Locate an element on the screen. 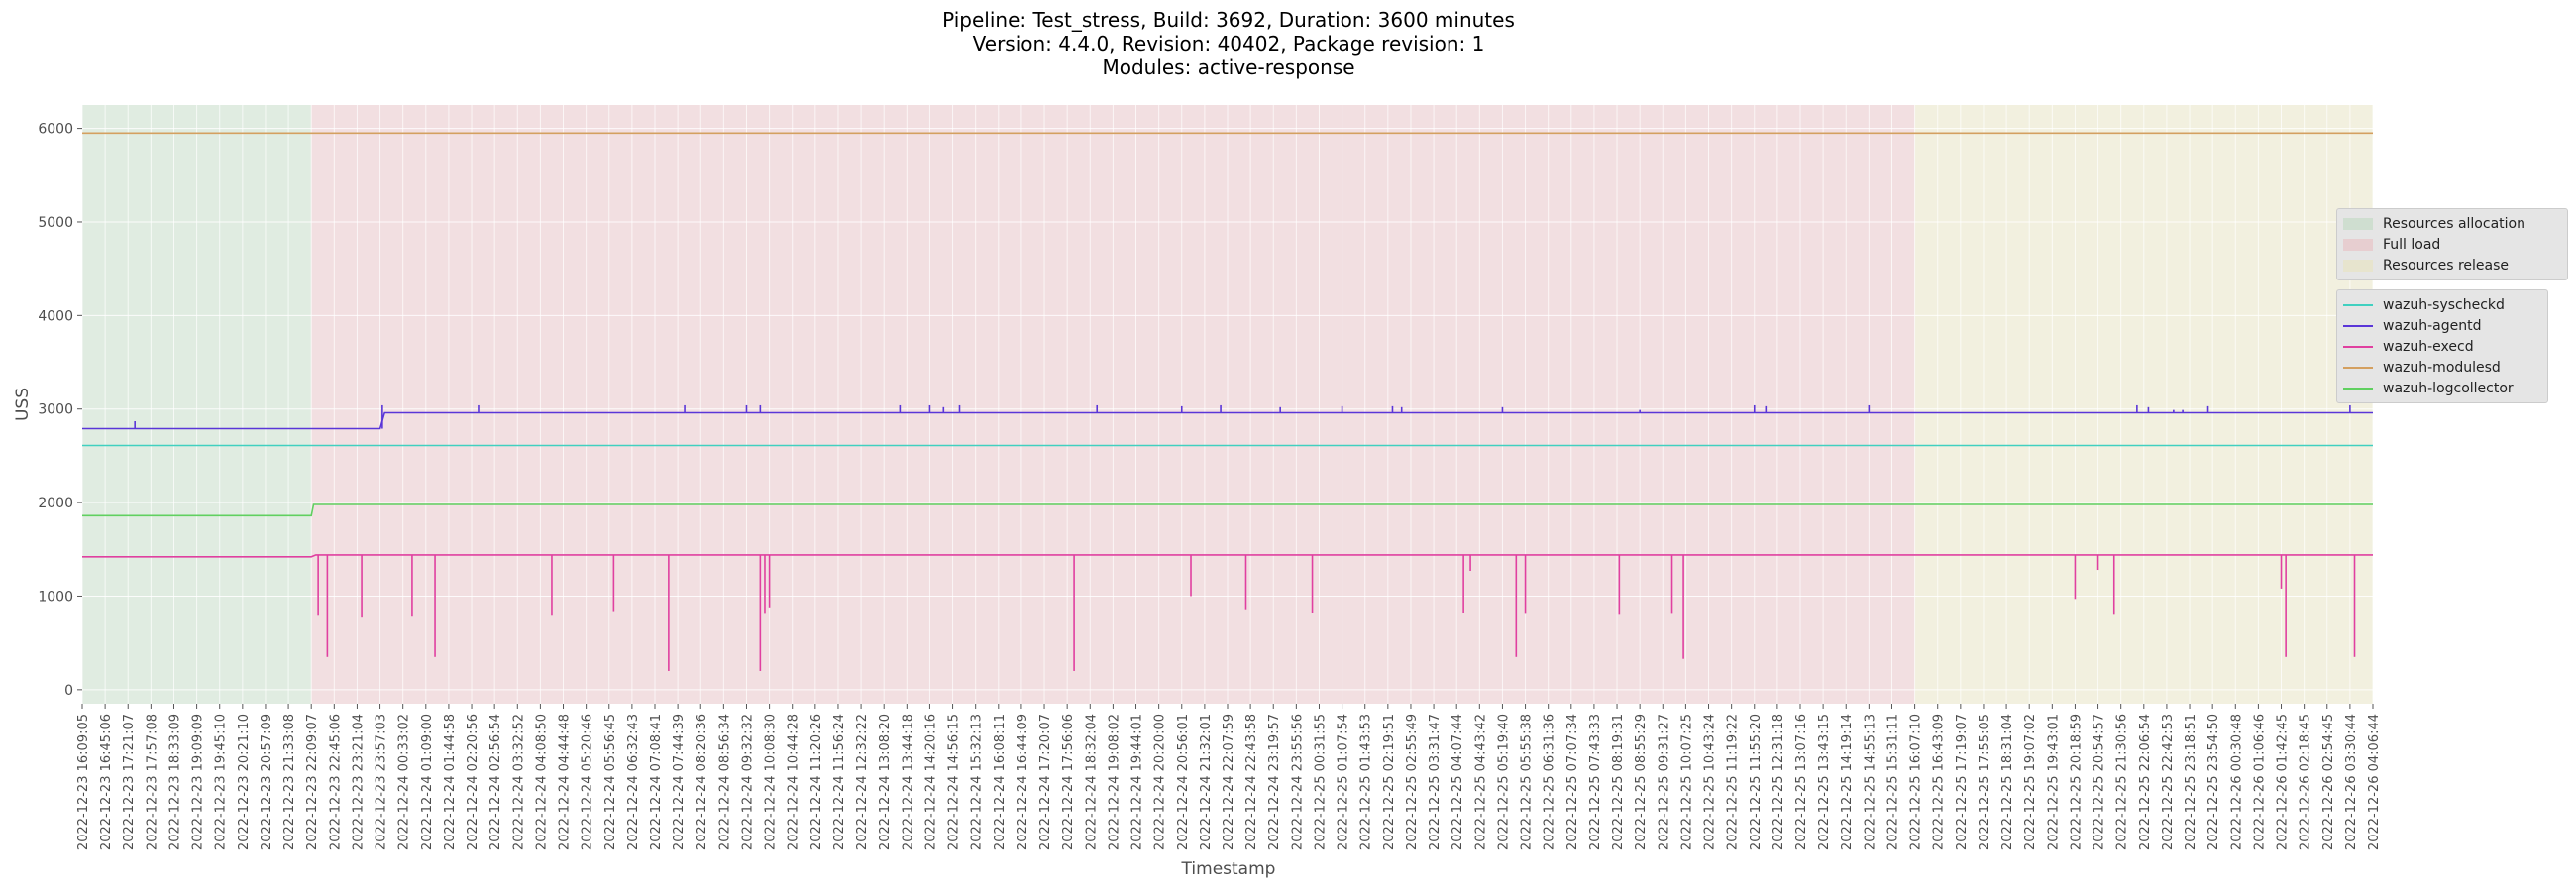 The image size is (2576, 892). x-tick-label: 2022-12-25 18:31:04 is located at coordinates (2008, 782).